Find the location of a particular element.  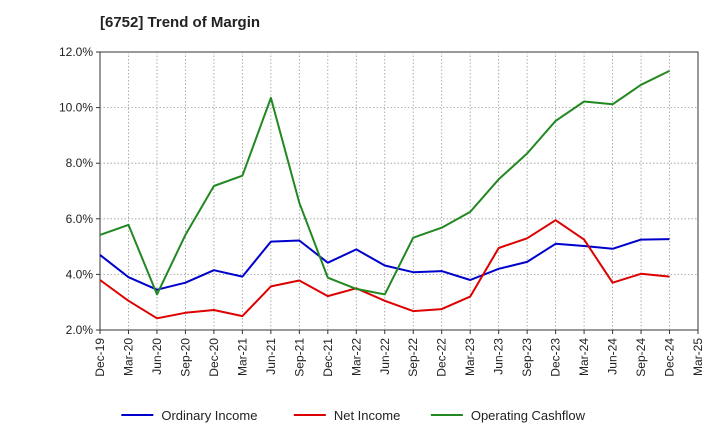

x-tick-label: Mar-24 is located at coordinates (584, 357).